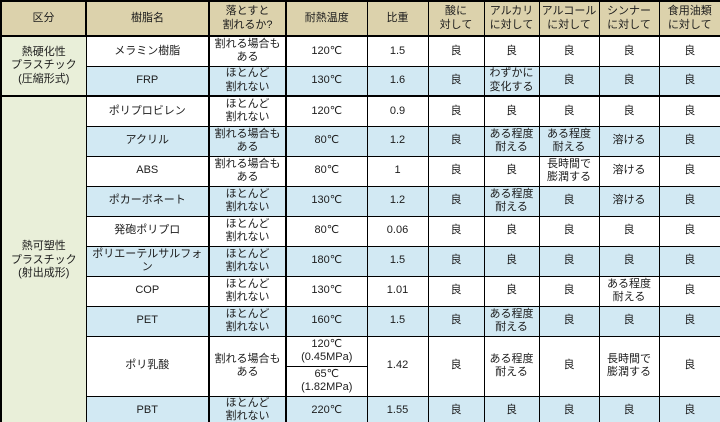 This screenshot has width=720, height=422. What do you see at coordinates (326, 321) in the screenshot?
I see `heat-cell: 160℃` at bounding box center [326, 321].